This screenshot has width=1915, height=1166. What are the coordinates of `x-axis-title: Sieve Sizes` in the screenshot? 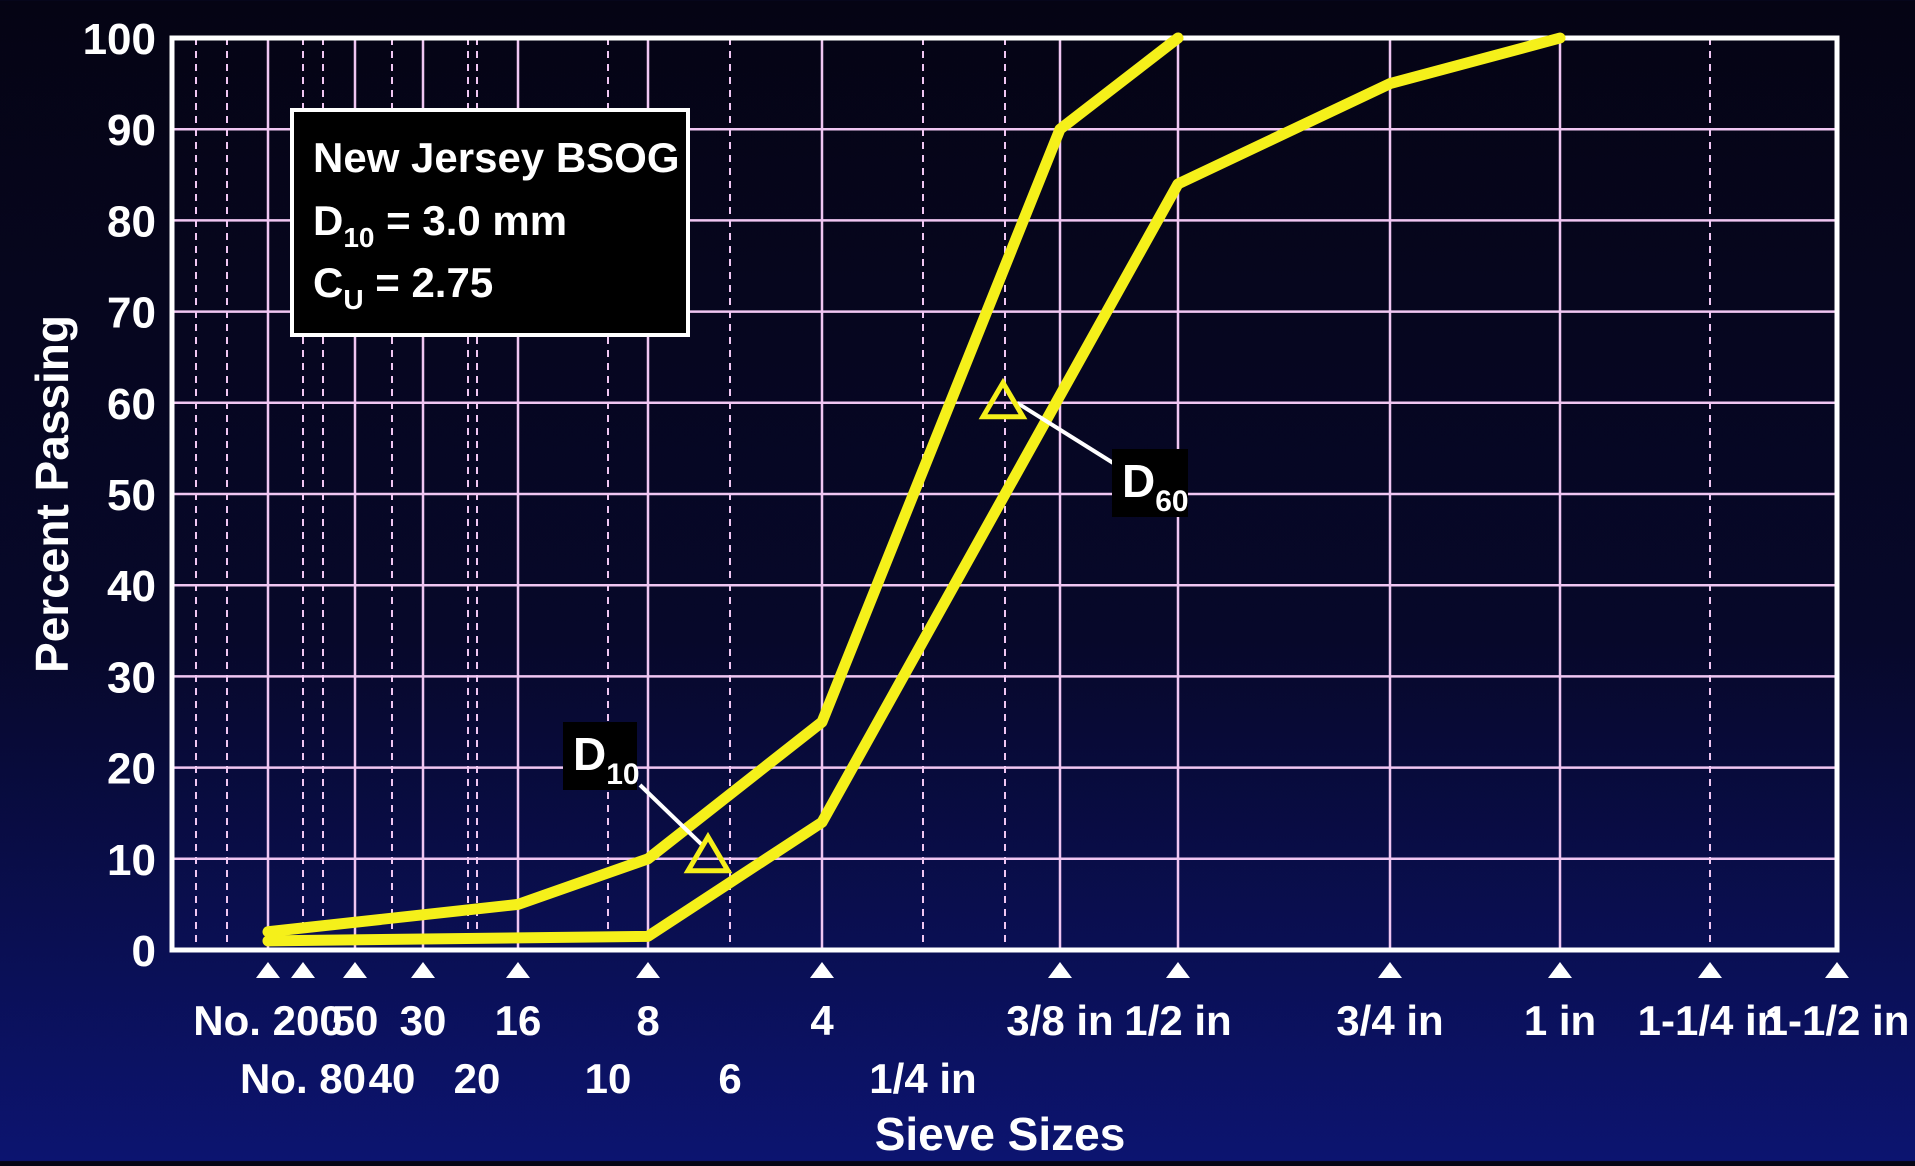 It's located at (1000, 1134).